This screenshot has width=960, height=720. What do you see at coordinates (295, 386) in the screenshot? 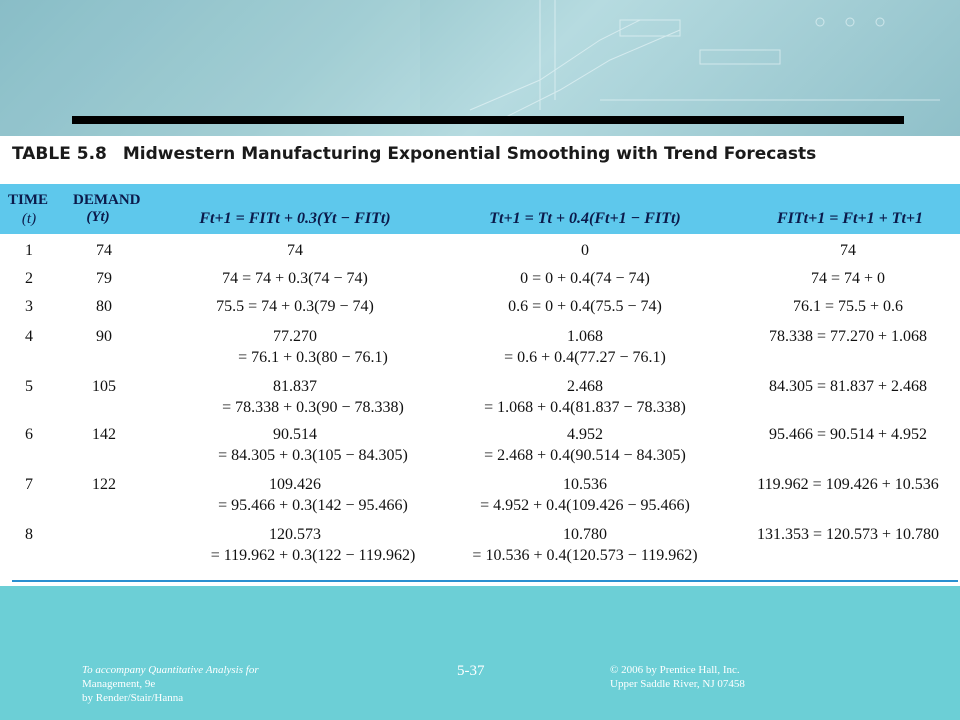
I see `cell-forecast: 81.837` at bounding box center [295, 386].